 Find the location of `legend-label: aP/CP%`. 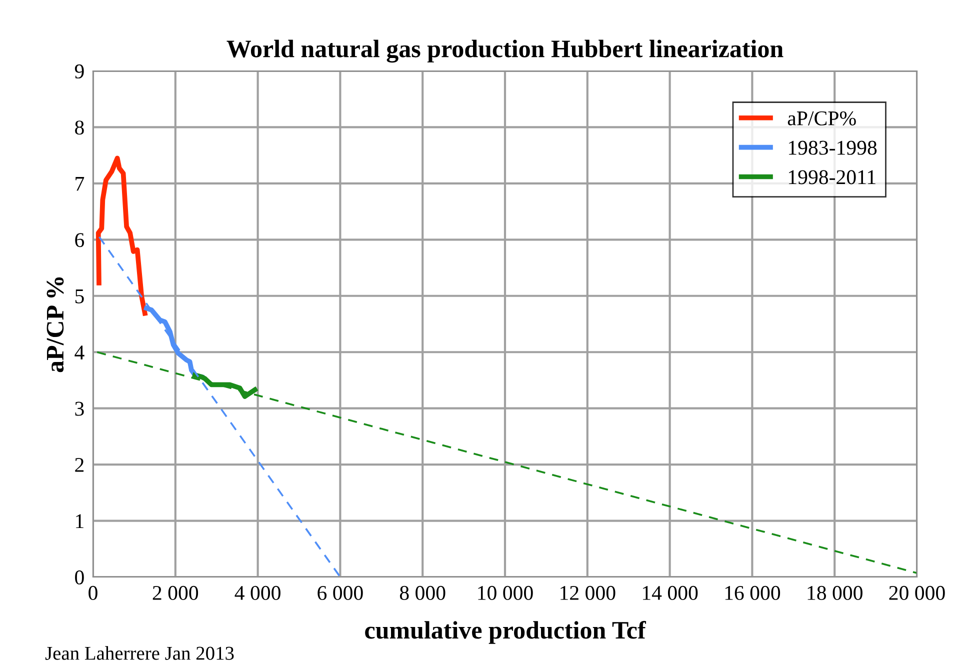

legend-label: aP/CP% is located at coordinates (822, 118).